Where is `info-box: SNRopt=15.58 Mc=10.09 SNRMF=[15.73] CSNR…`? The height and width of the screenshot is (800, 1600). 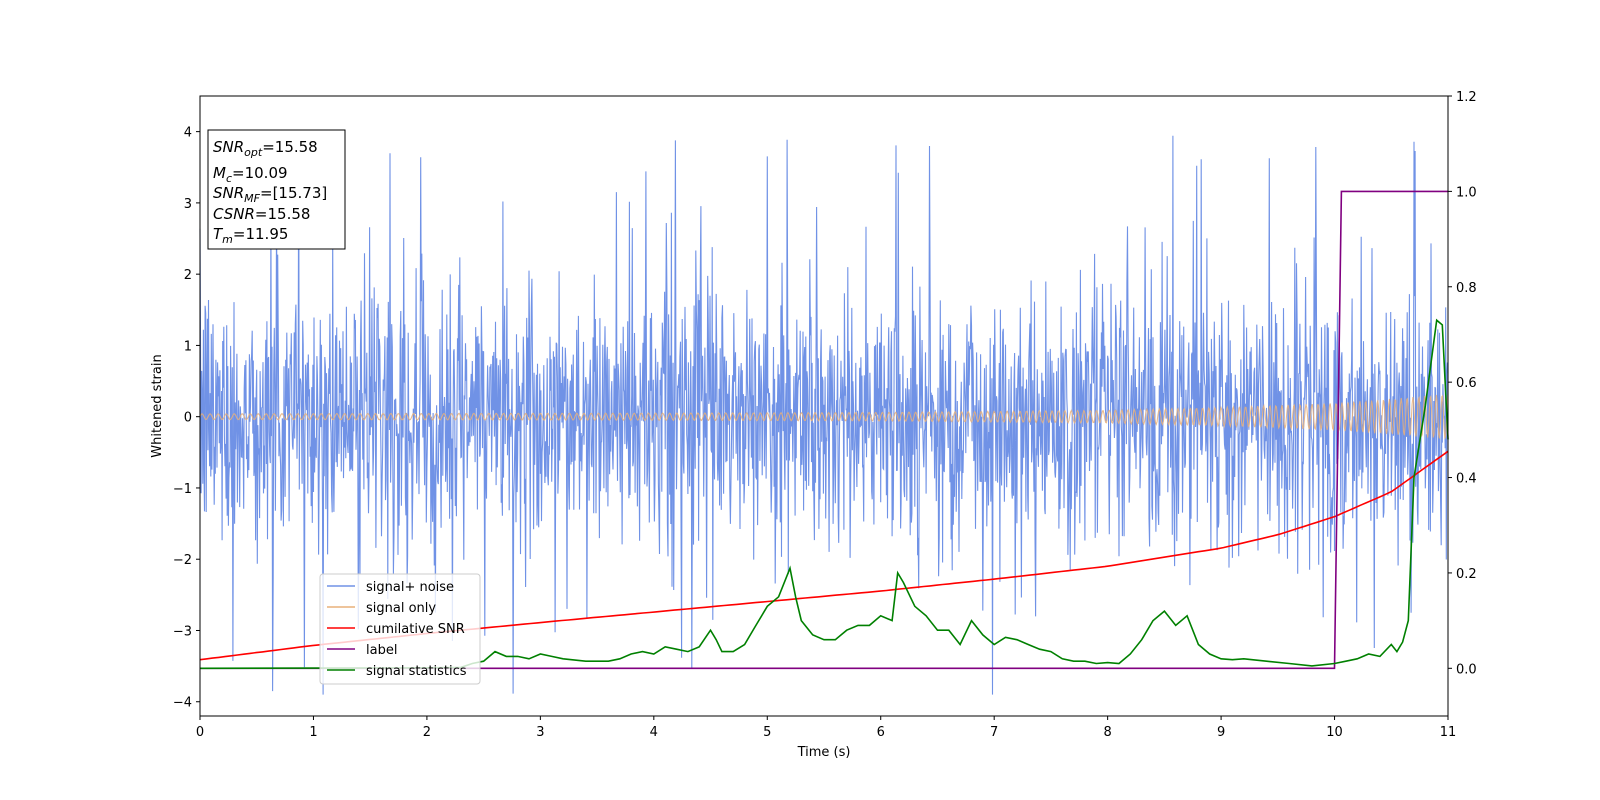 info-box: SNRopt=15.58 Mc=10.09 SNRMF=[15.73] CSNR… is located at coordinates (276, 189).